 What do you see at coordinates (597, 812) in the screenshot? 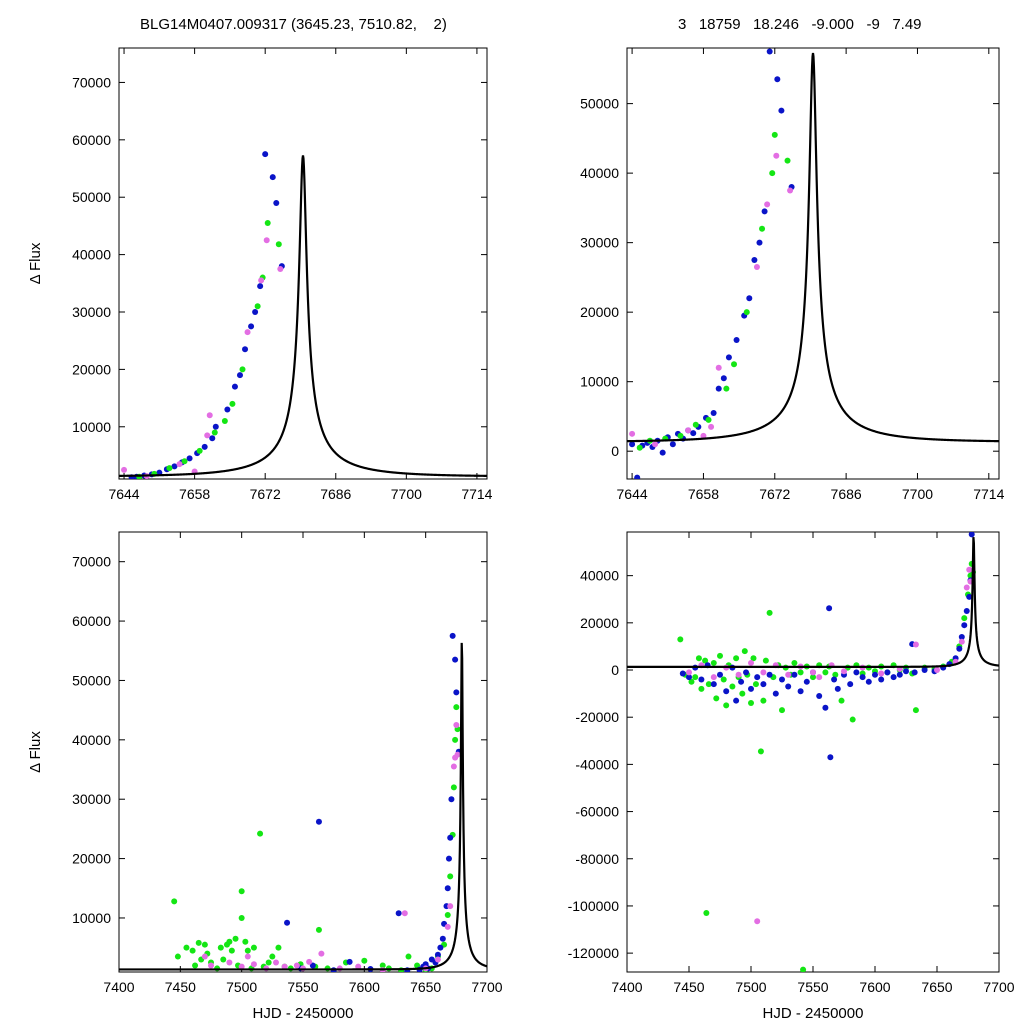
I see `y-tick-label: -60000` at bounding box center [597, 812].